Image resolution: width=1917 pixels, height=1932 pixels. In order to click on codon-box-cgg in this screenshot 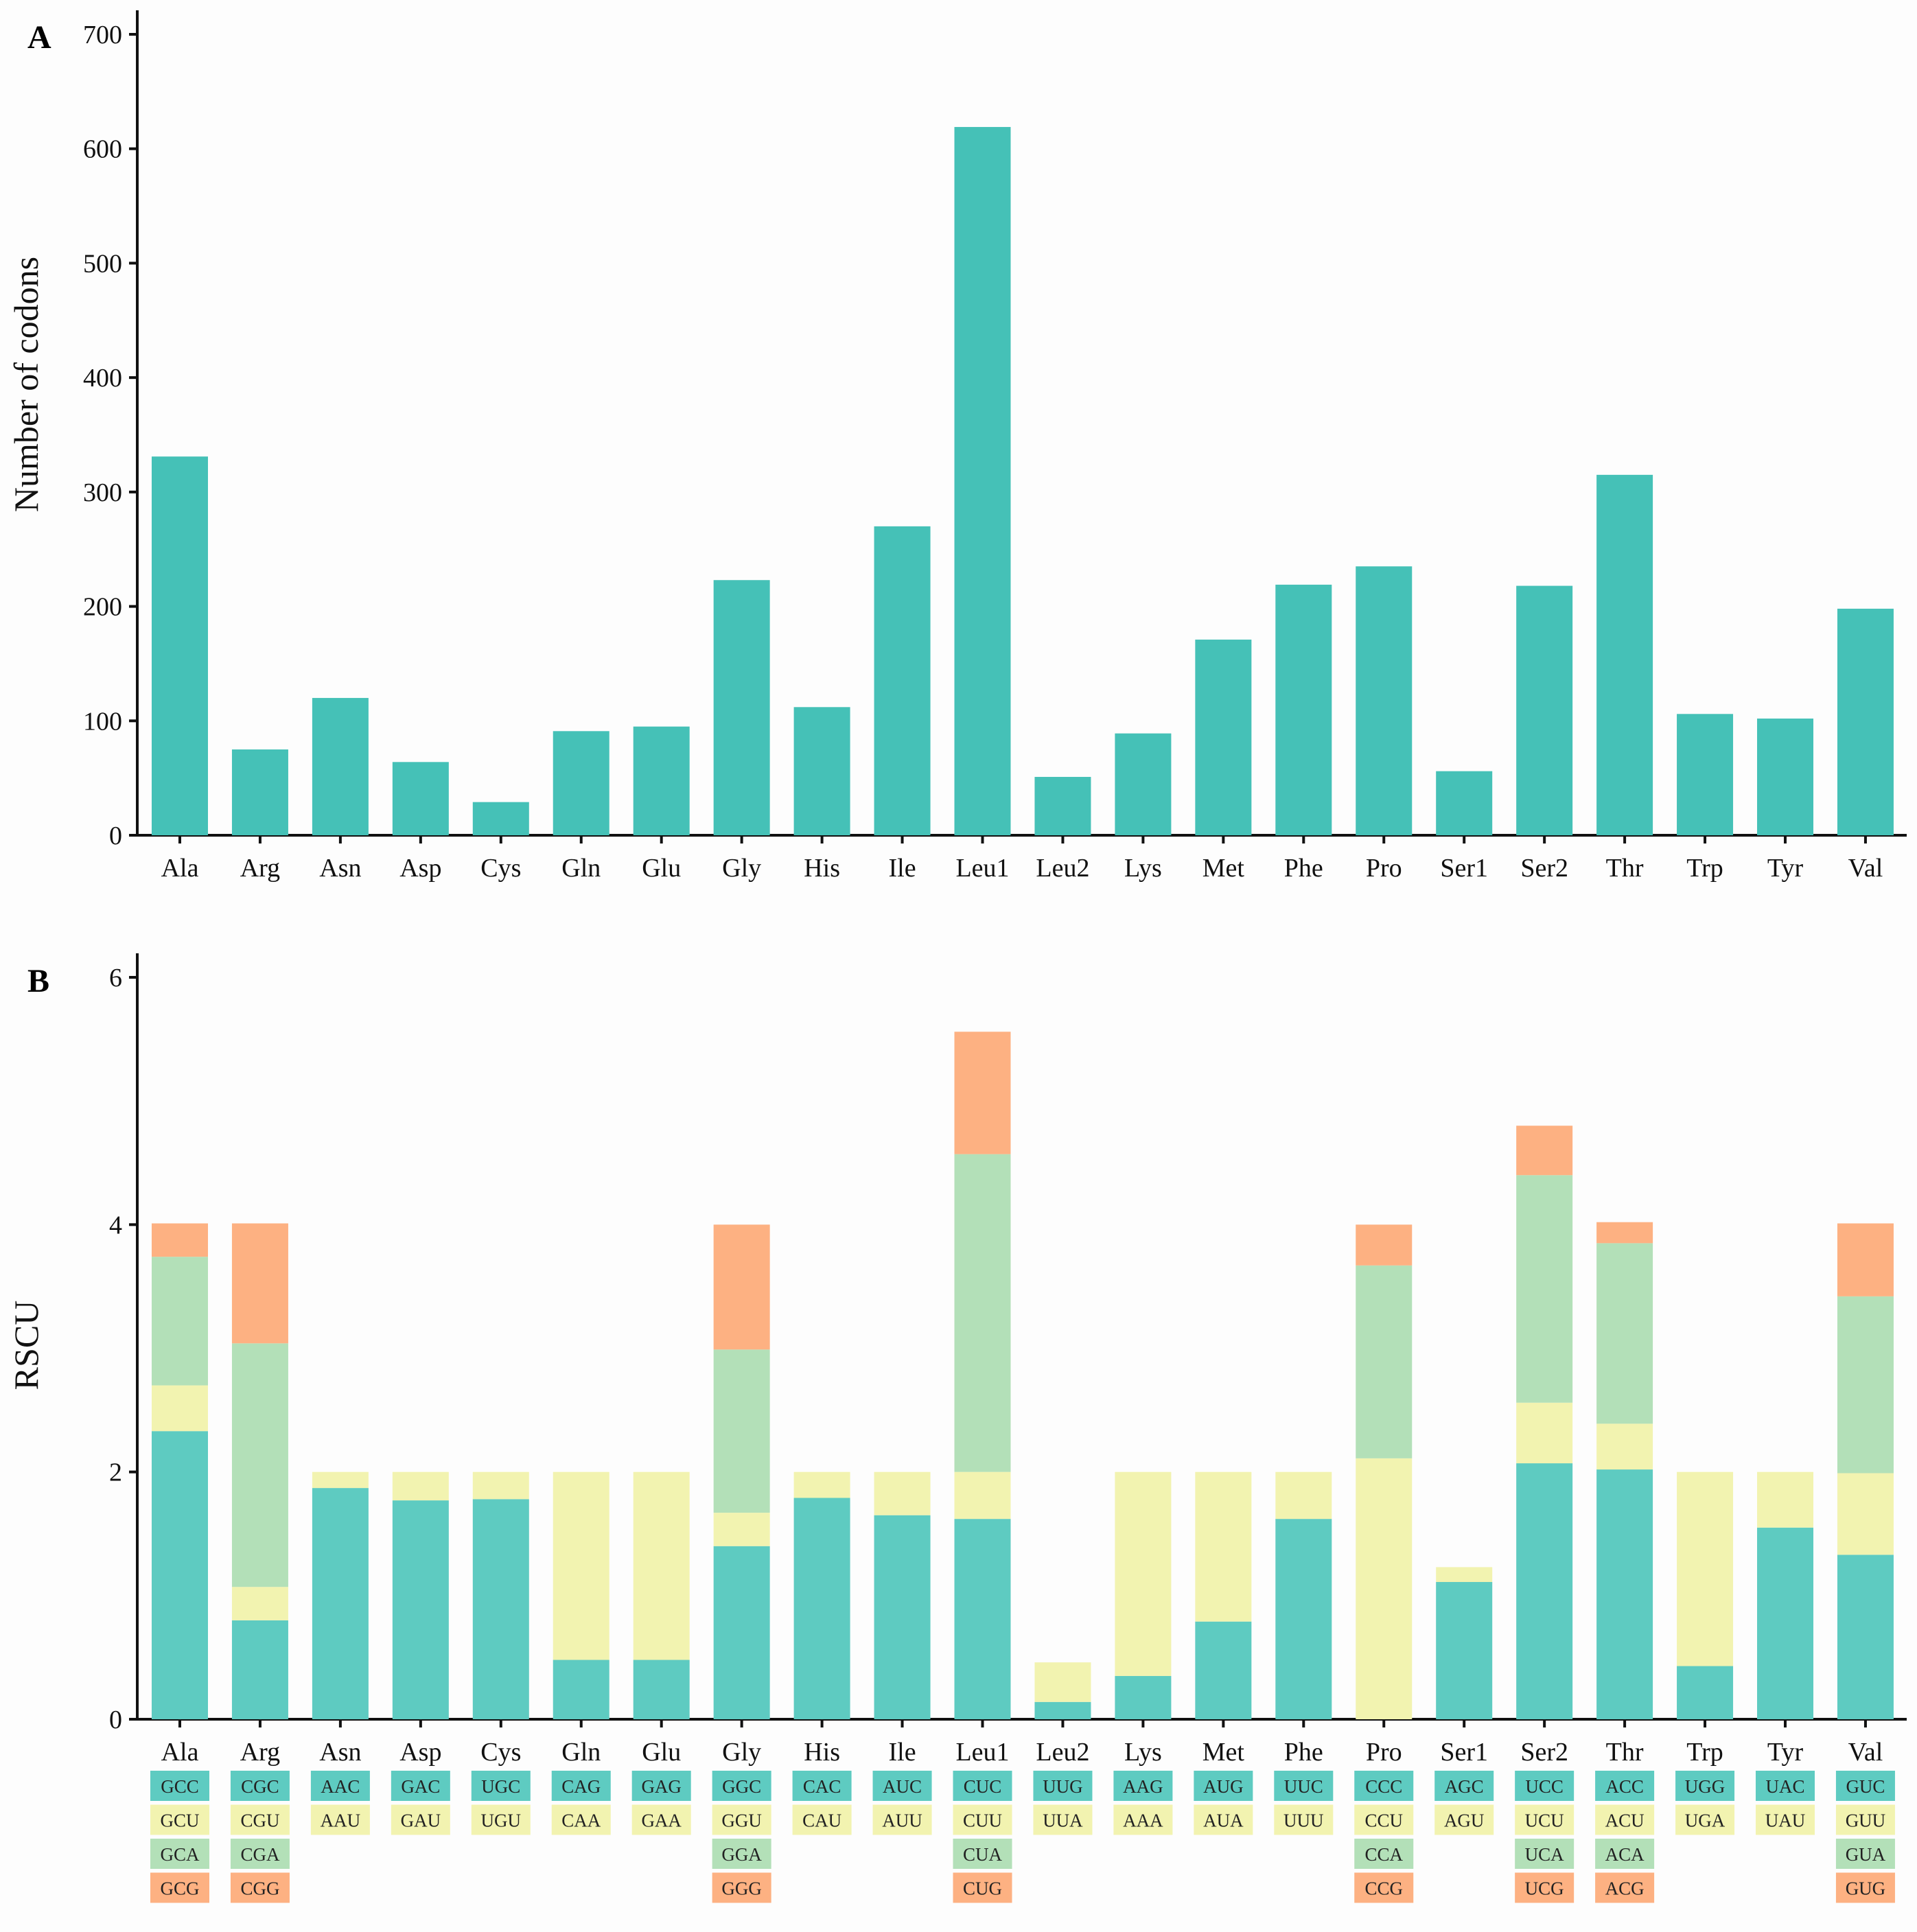, I will do `click(260, 1887)`.